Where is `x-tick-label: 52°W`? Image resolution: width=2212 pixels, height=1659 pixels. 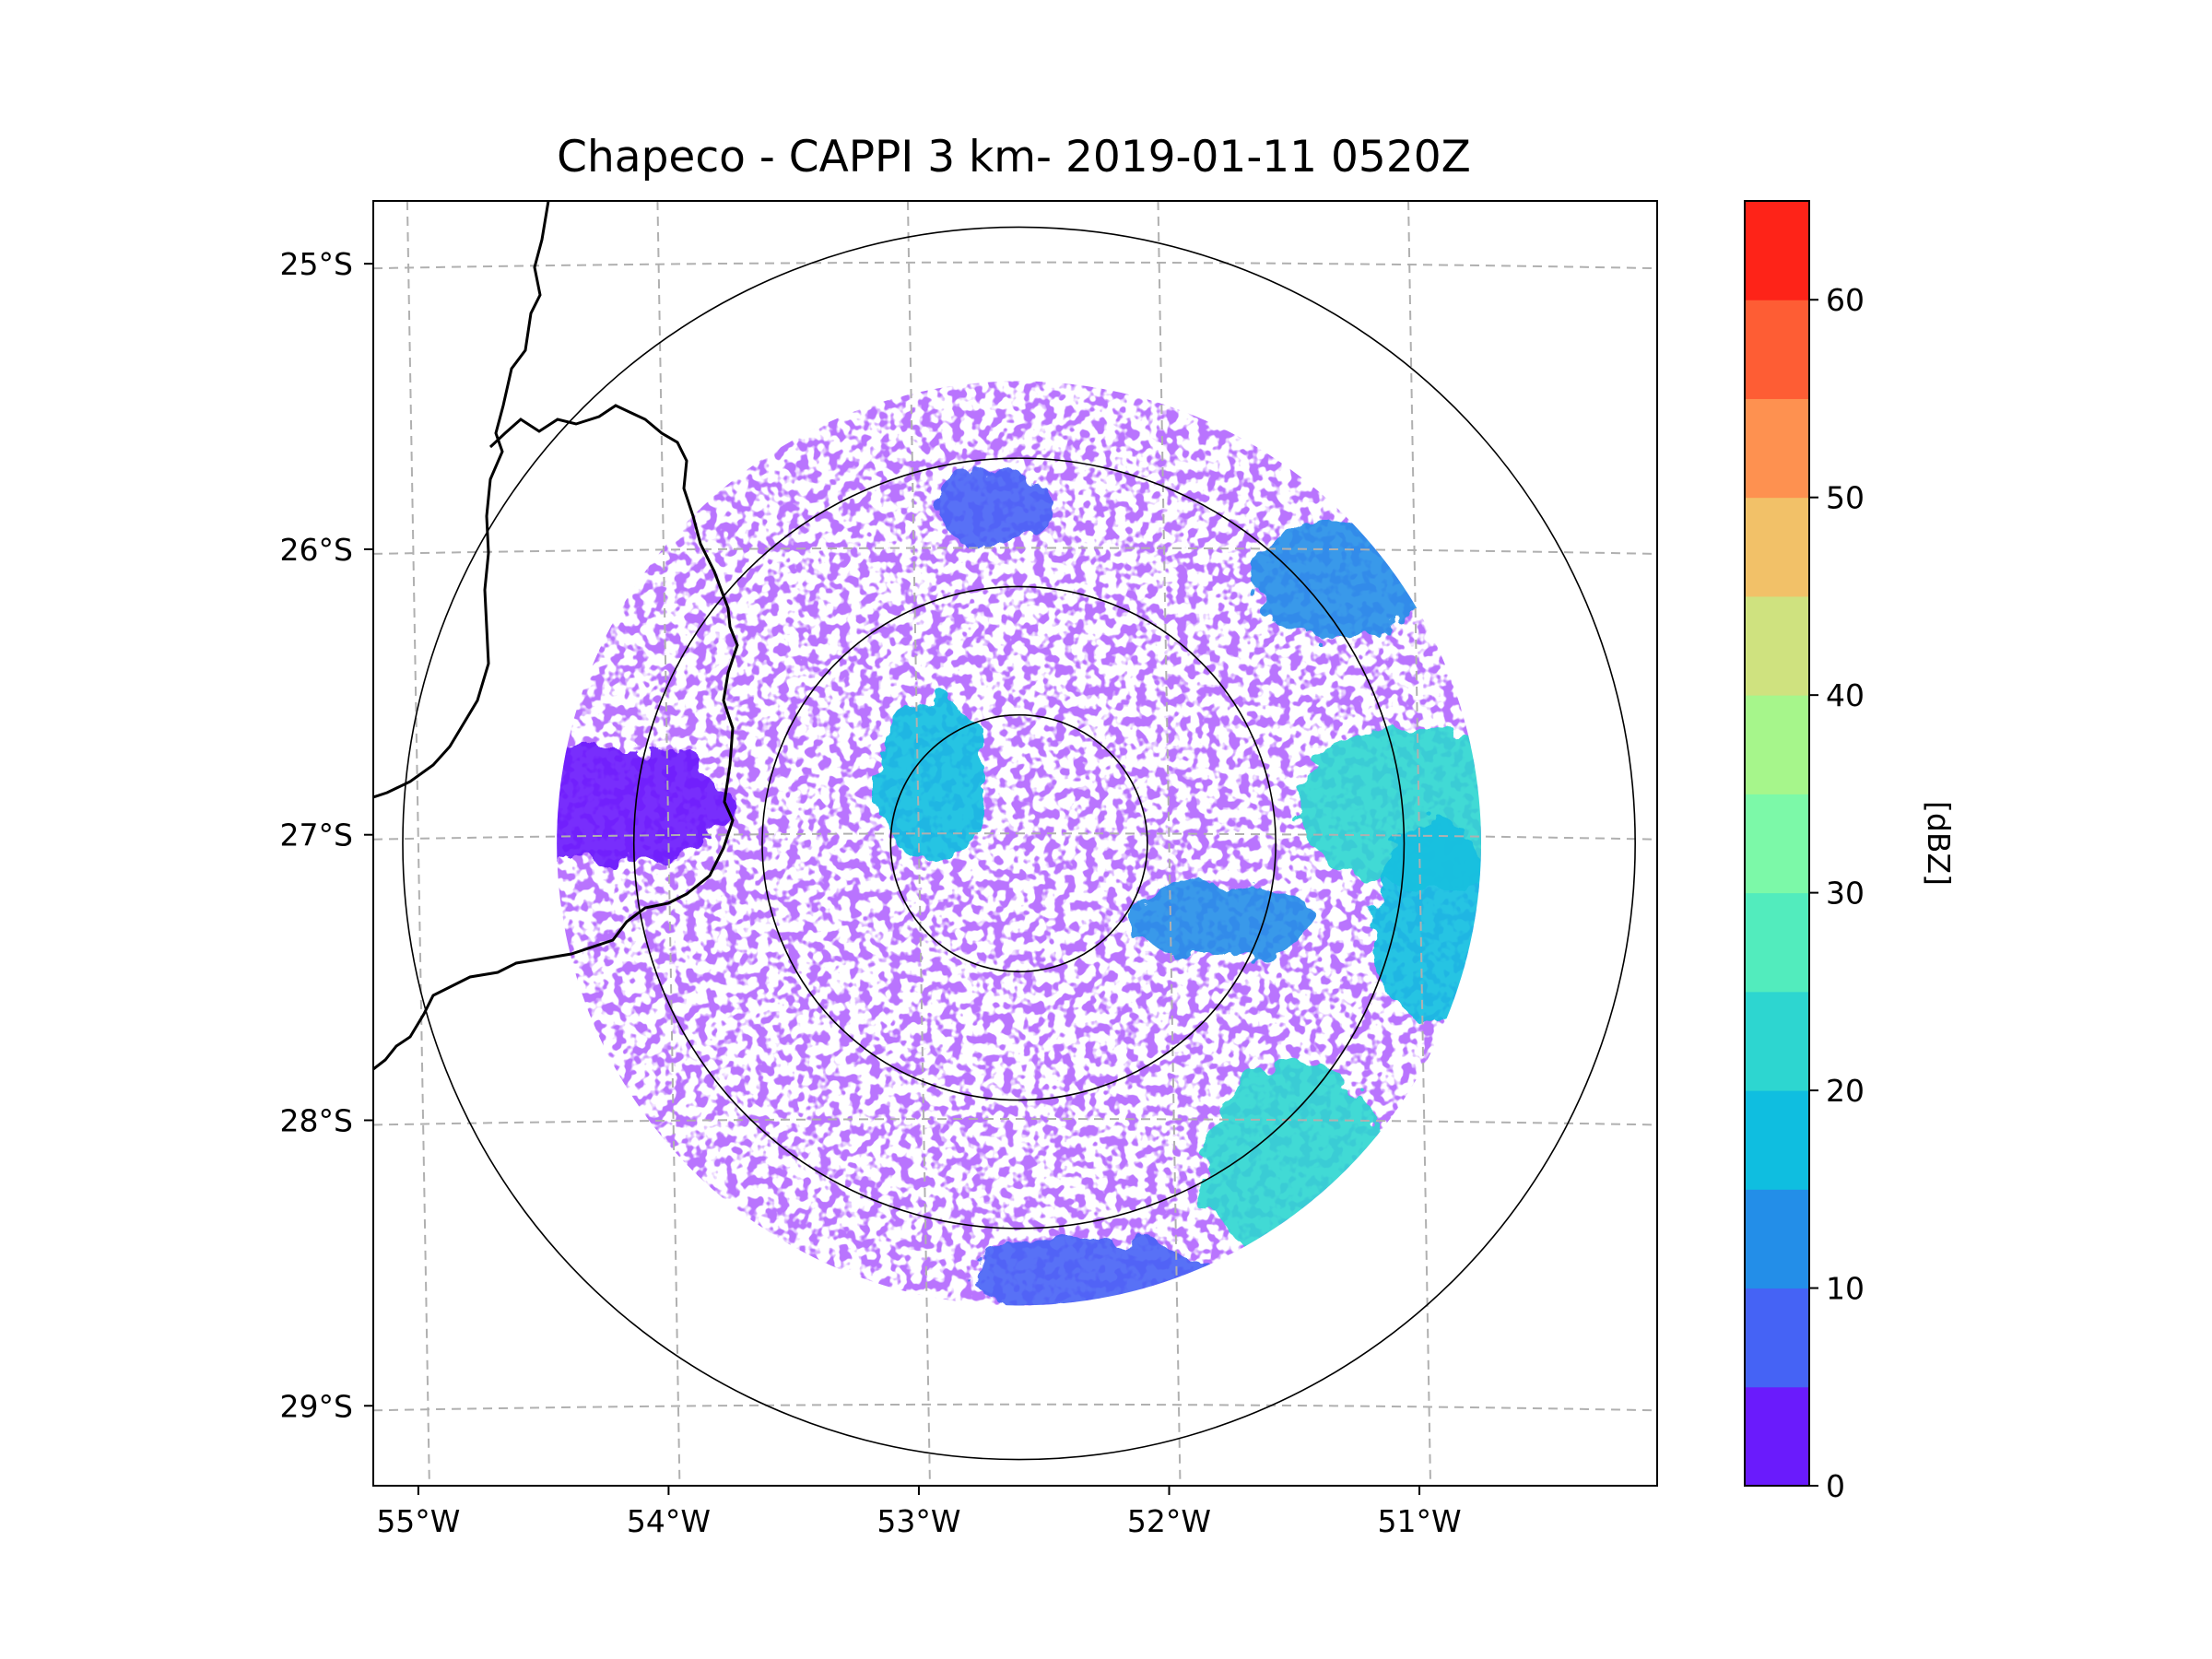
x-tick-label: 52°W is located at coordinates (1169, 1521).